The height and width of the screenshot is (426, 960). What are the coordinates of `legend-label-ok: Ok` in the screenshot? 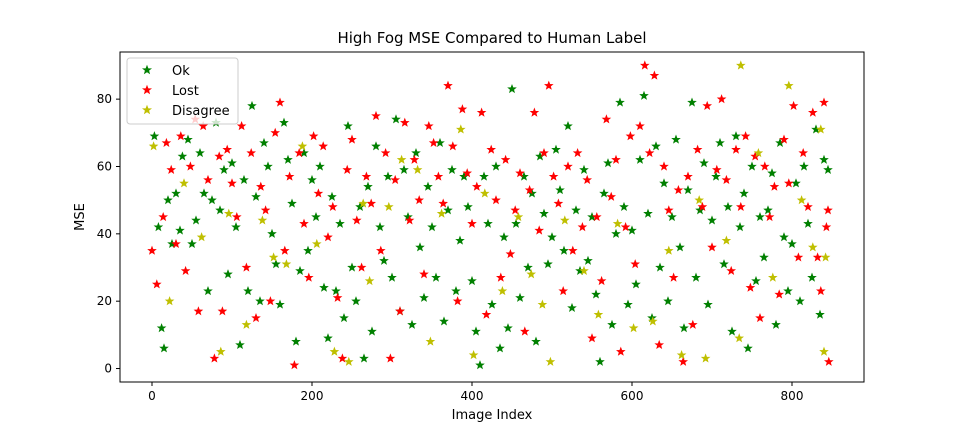 It's located at (181, 71).